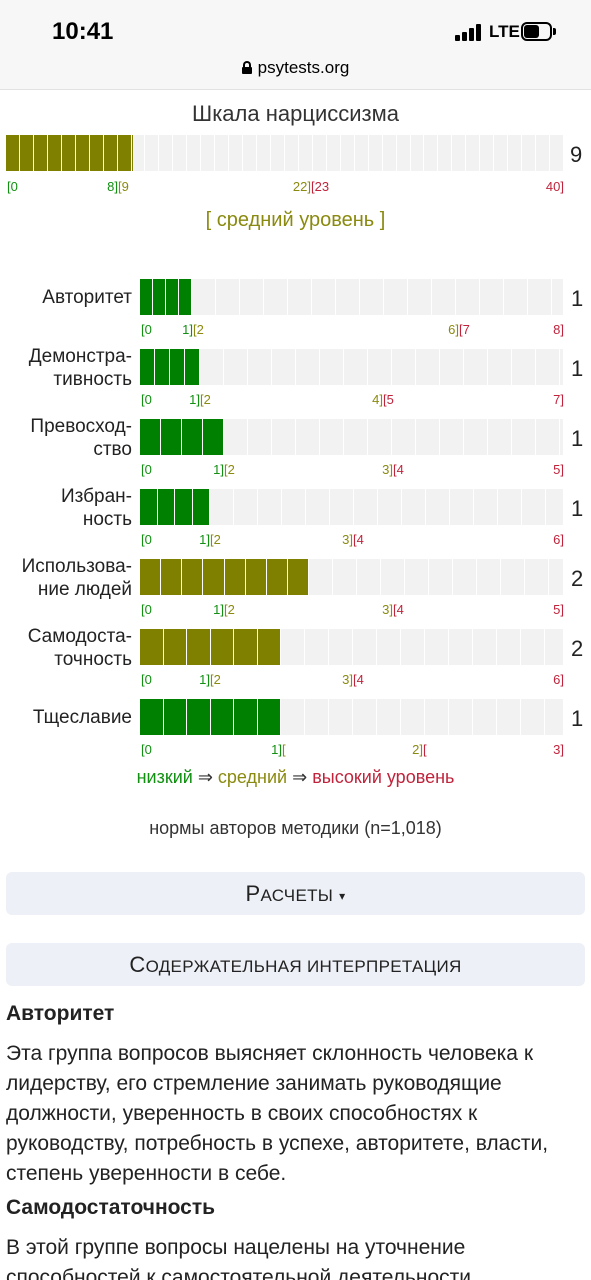 This screenshot has height=1280, width=591. What do you see at coordinates (107, 519) in the screenshot?
I see `subscale-label-line: ность` at bounding box center [107, 519].